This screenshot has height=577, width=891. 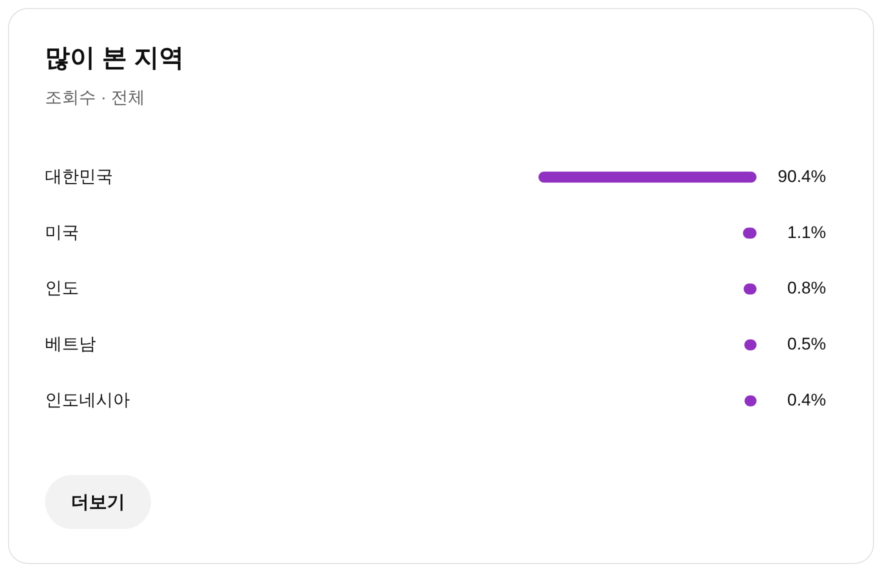 What do you see at coordinates (802, 176) in the screenshot?
I see `data-label: 90.4%` at bounding box center [802, 176].